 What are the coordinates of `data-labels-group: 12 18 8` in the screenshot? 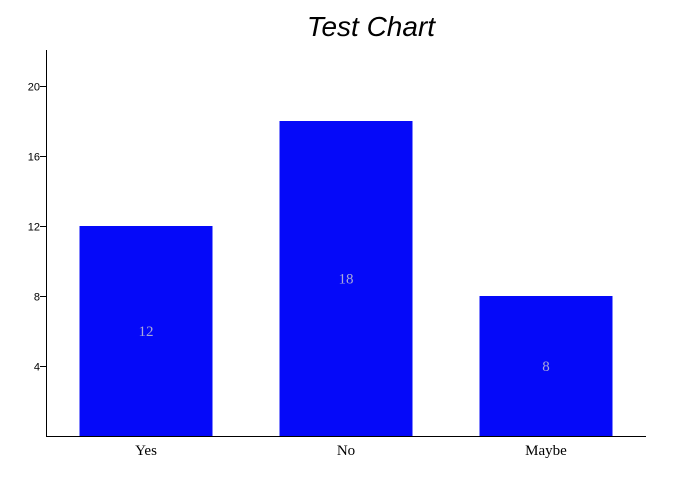 It's located at (344, 324).